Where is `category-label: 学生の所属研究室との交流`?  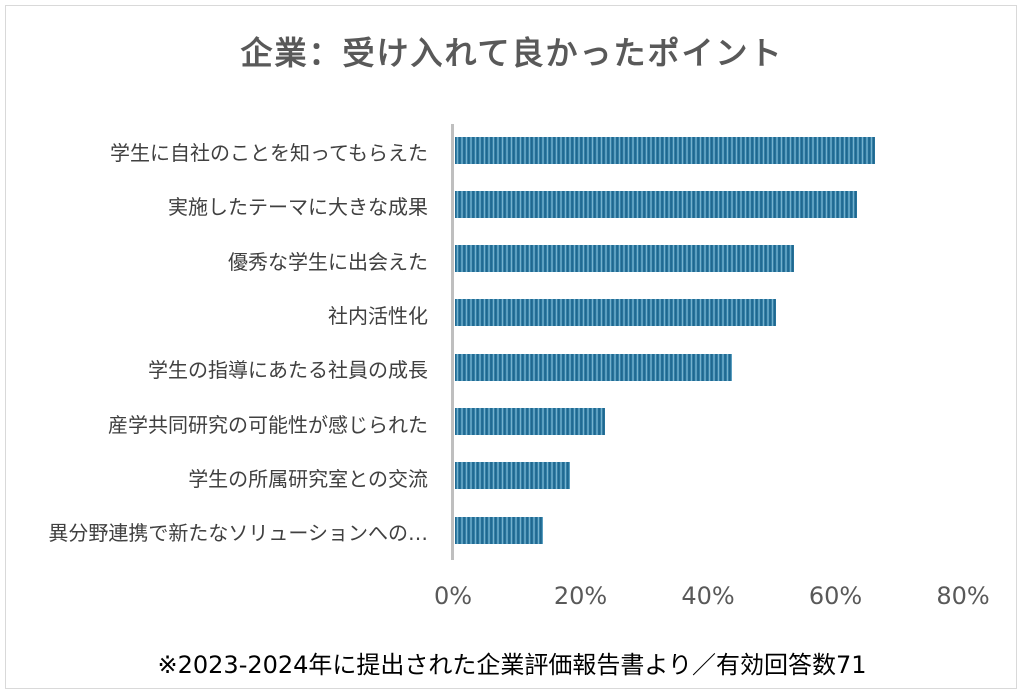
category-label: 学生の所属研究室との交流 is located at coordinates (308, 478).